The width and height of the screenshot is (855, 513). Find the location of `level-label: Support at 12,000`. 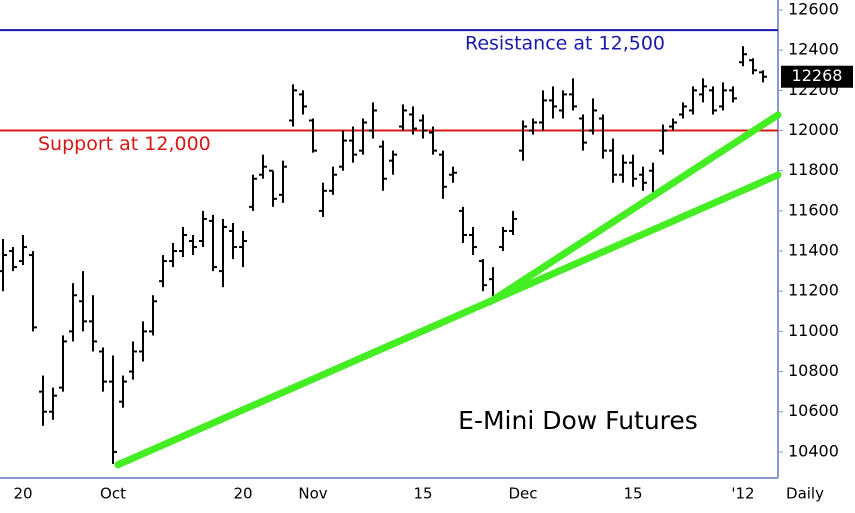

level-label: Support at 12,000 is located at coordinates (124, 144).